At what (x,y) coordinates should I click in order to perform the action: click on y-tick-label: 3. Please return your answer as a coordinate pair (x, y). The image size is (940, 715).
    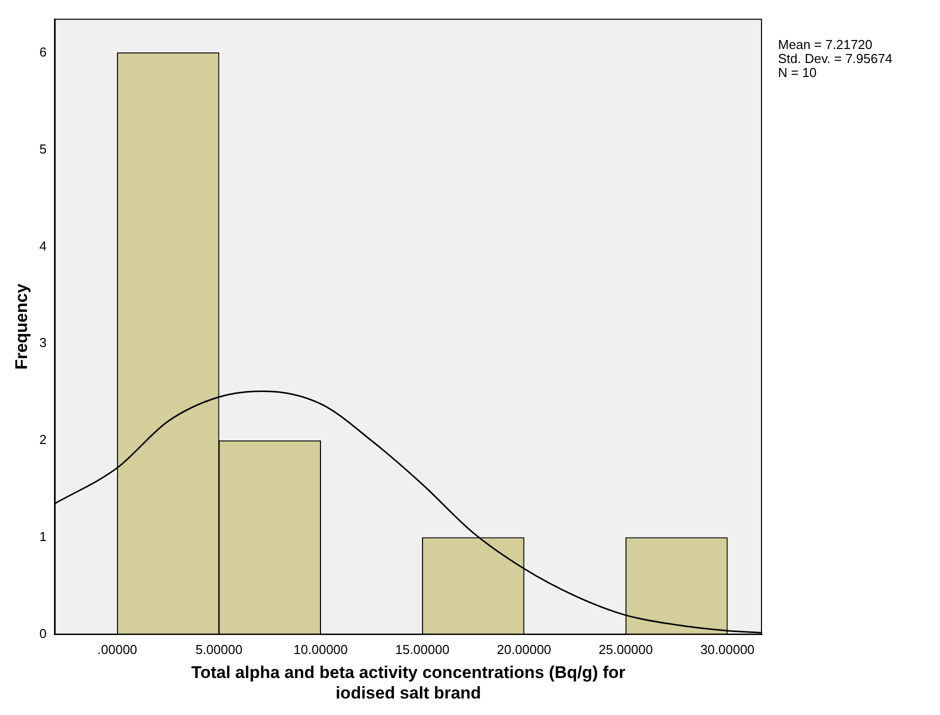
    Looking at the image, I should click on (43, 342).